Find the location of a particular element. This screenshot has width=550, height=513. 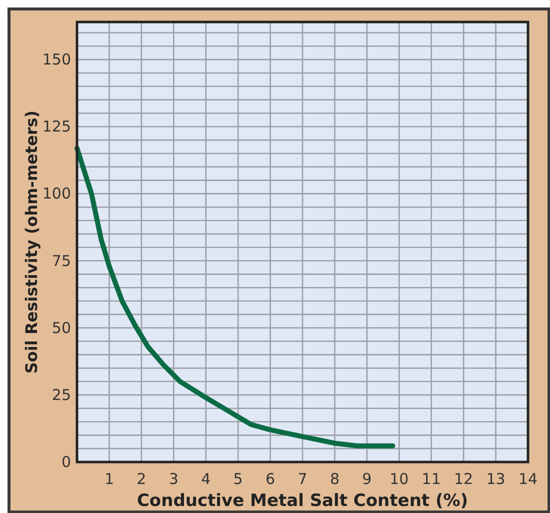

x-tick-label: 6 is located at coordinates (271, 479).